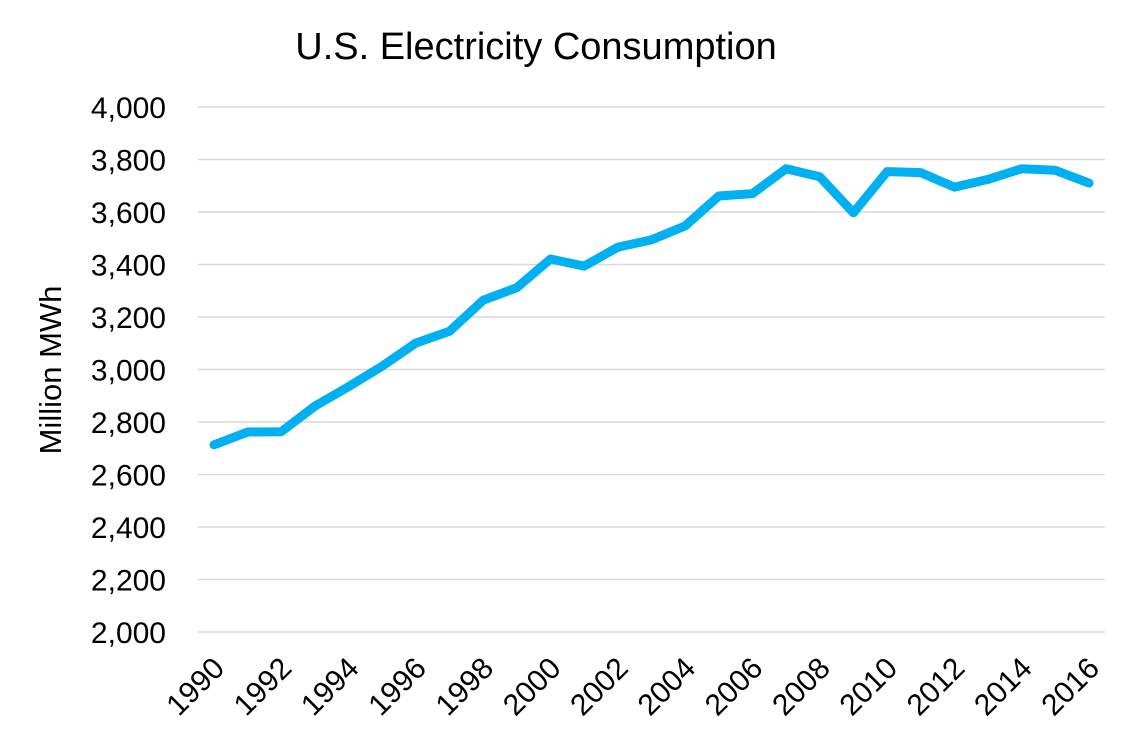 The image size is (1139, 755). Describe the element at coordinates (50, 370) in the screenshot. I see `y-axis-label: Million MWh` at that location.